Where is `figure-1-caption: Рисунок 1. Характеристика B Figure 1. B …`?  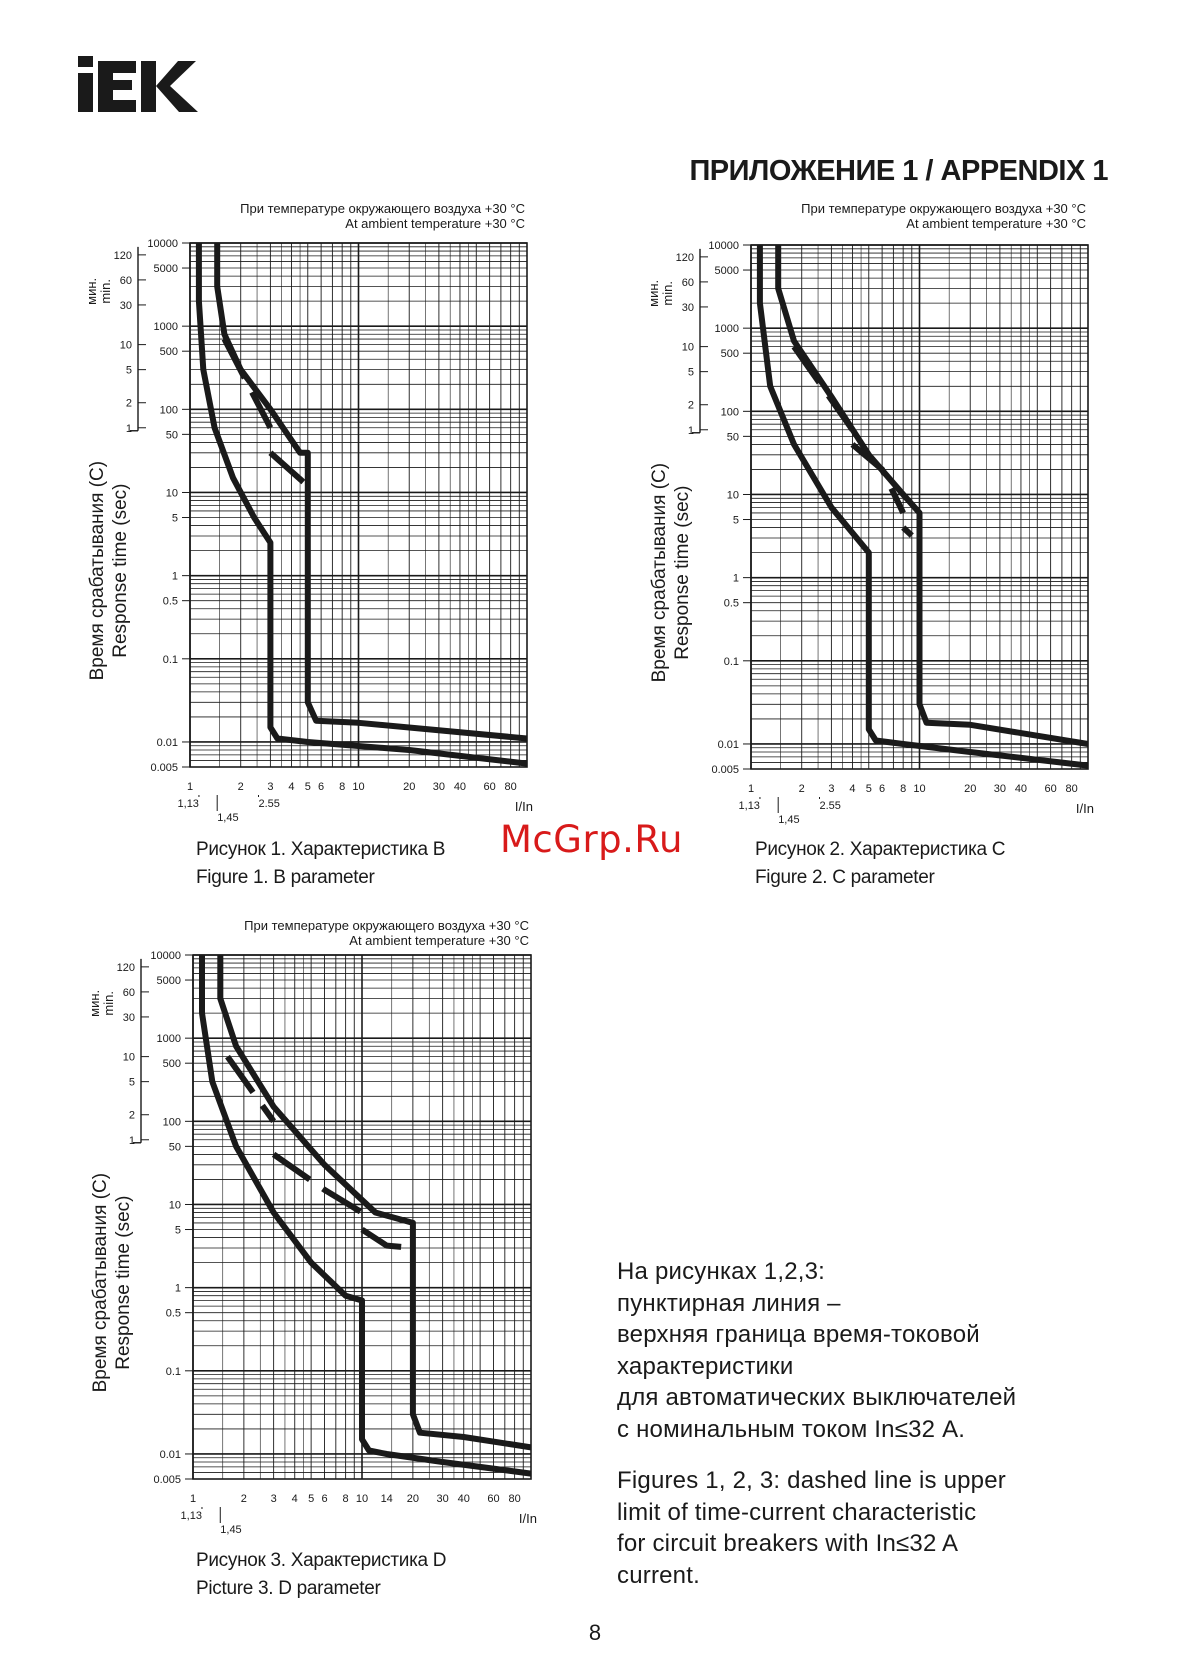
figure-1-caption: Рисунок 1. Характеристика B Figure 1. B … is located at coordinates (320, 864).